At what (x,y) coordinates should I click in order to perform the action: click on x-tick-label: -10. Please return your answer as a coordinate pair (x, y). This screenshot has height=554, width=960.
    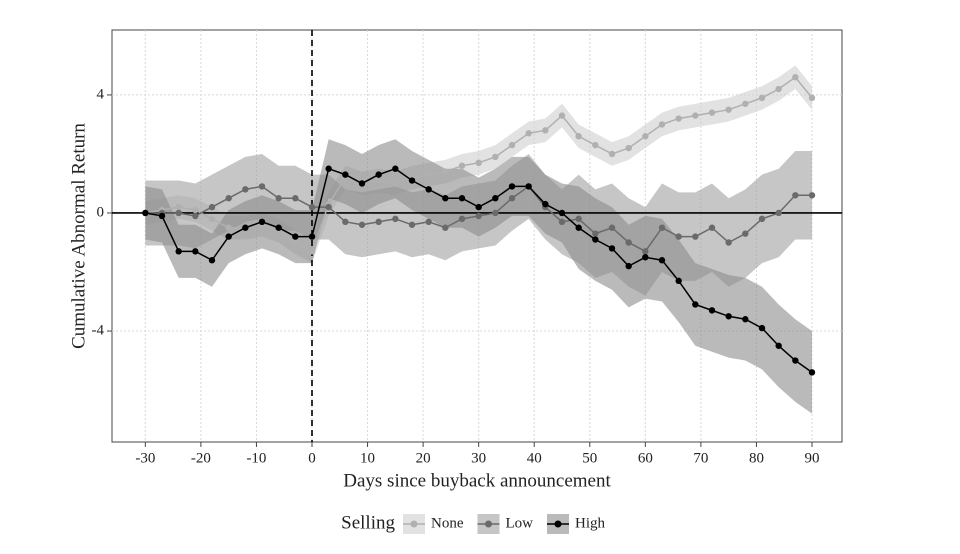
    Looking at the image, I should click on (256, 458).